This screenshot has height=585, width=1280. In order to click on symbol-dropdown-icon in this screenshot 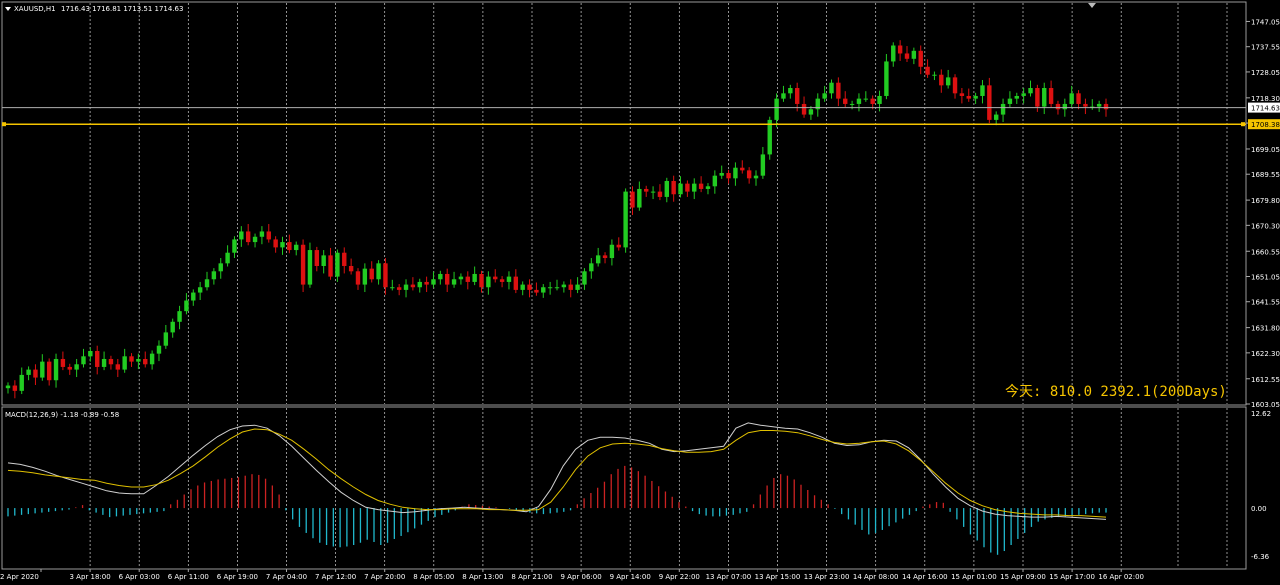, I will do `click(8, 9)`.